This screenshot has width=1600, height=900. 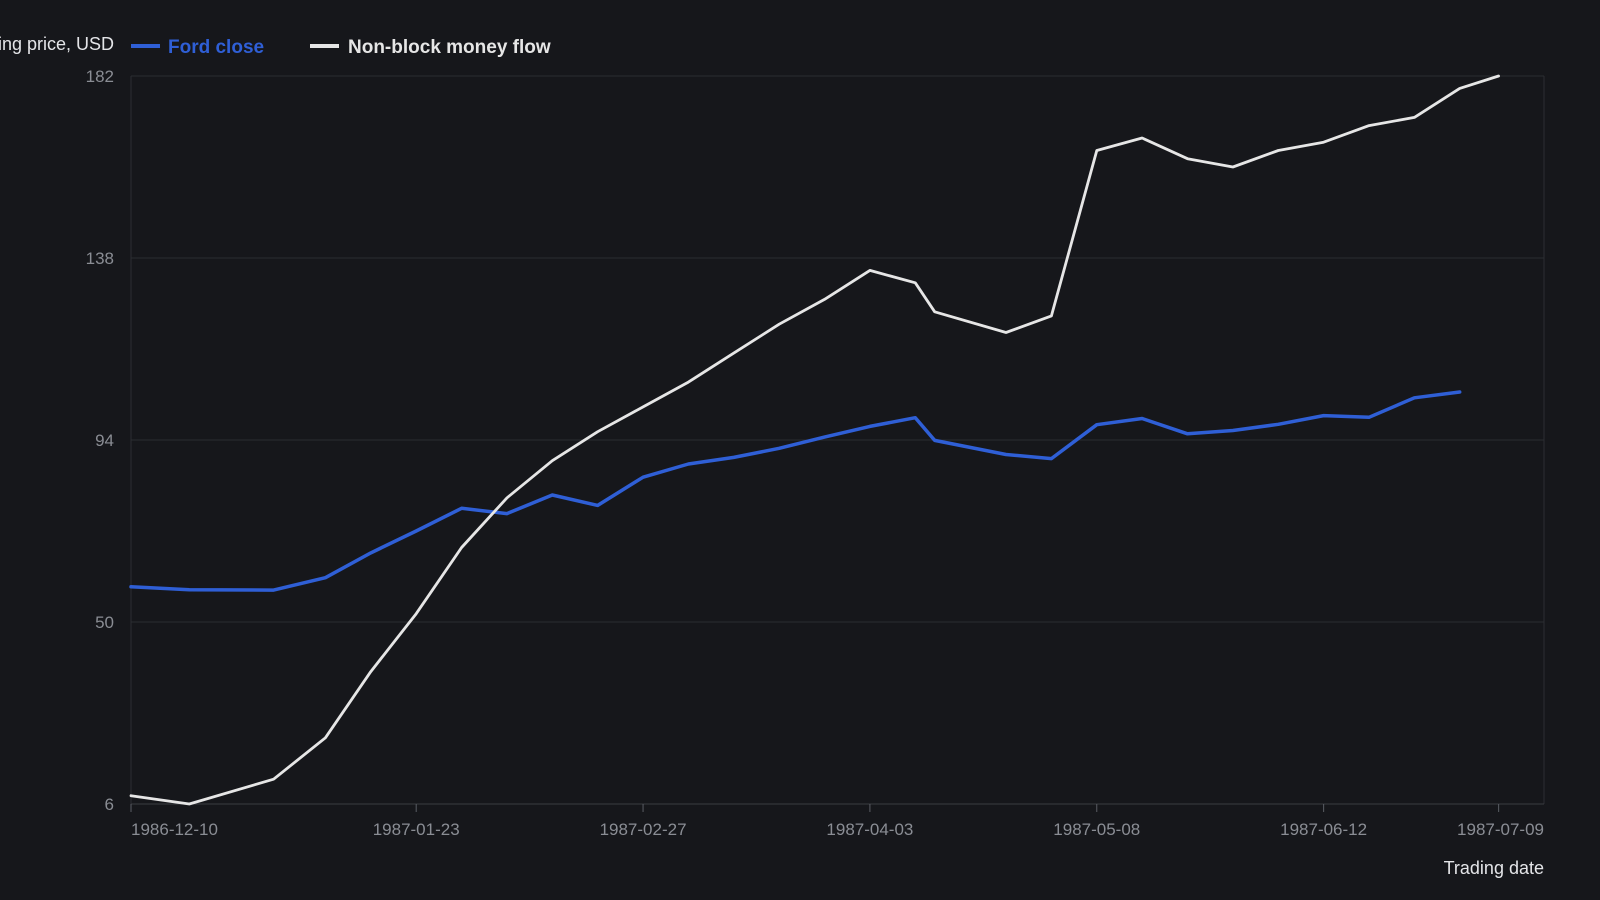 What do you see at coordinates (1500, 829) in the screenshot?
I see `x-tick-label: 1987-07-09` at bounding box center [1500, 829].